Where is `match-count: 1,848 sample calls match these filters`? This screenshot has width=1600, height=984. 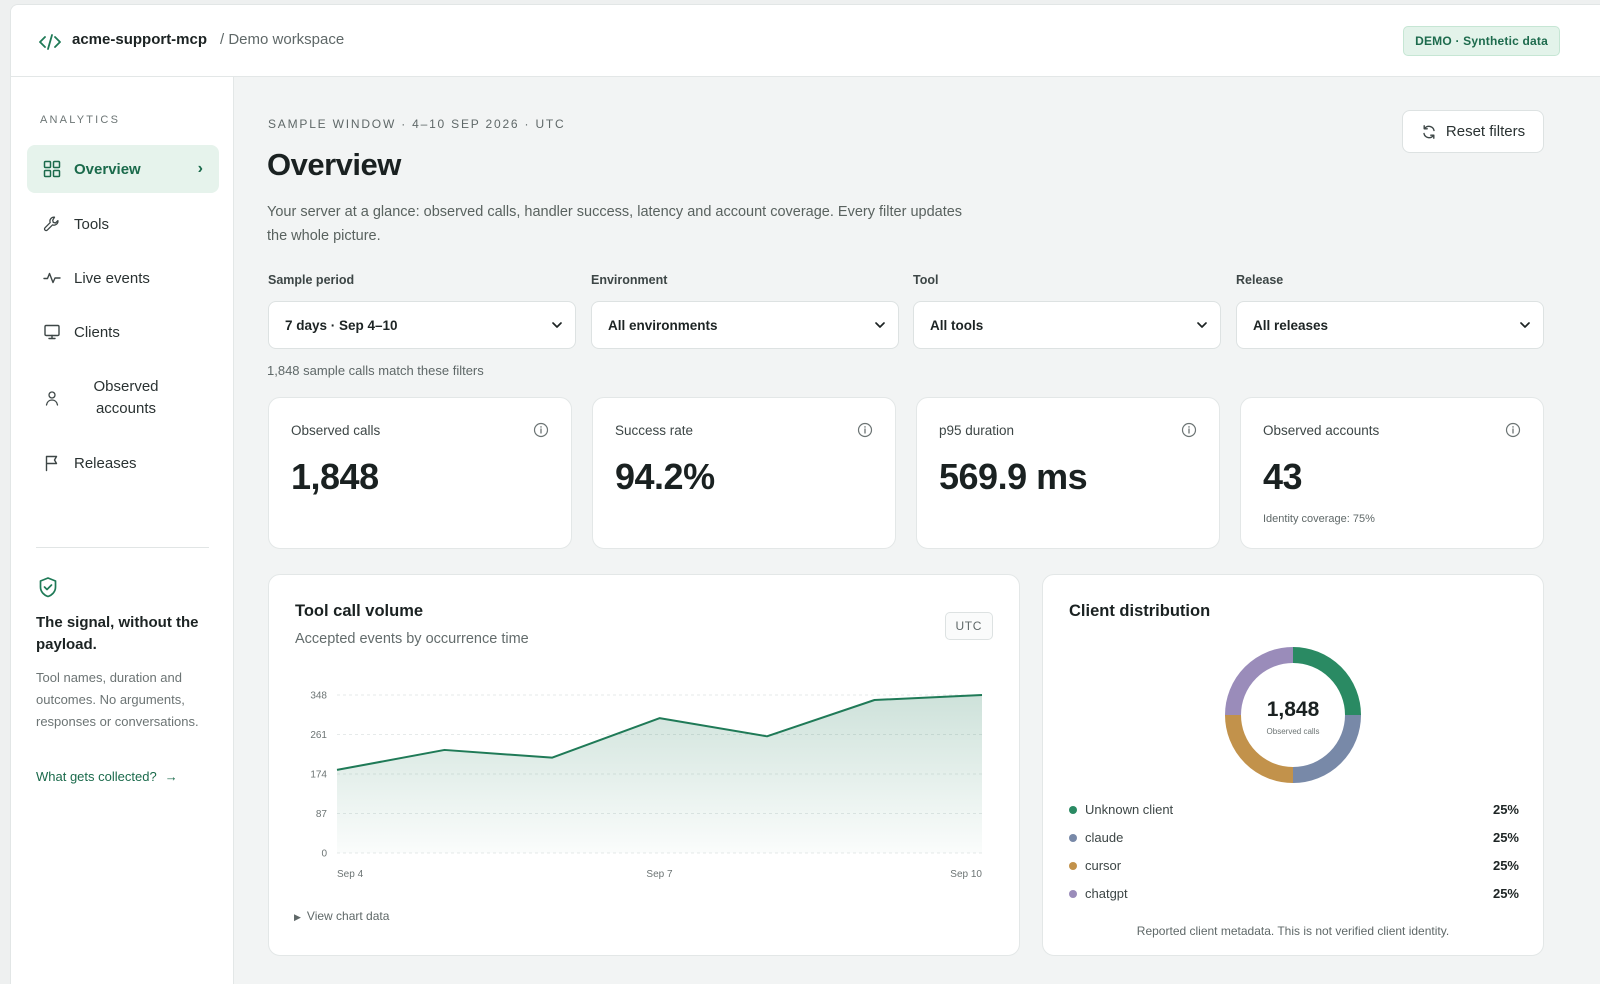 match-count: 1,848 sample calls match these filters is located at coordinates (375, 370).